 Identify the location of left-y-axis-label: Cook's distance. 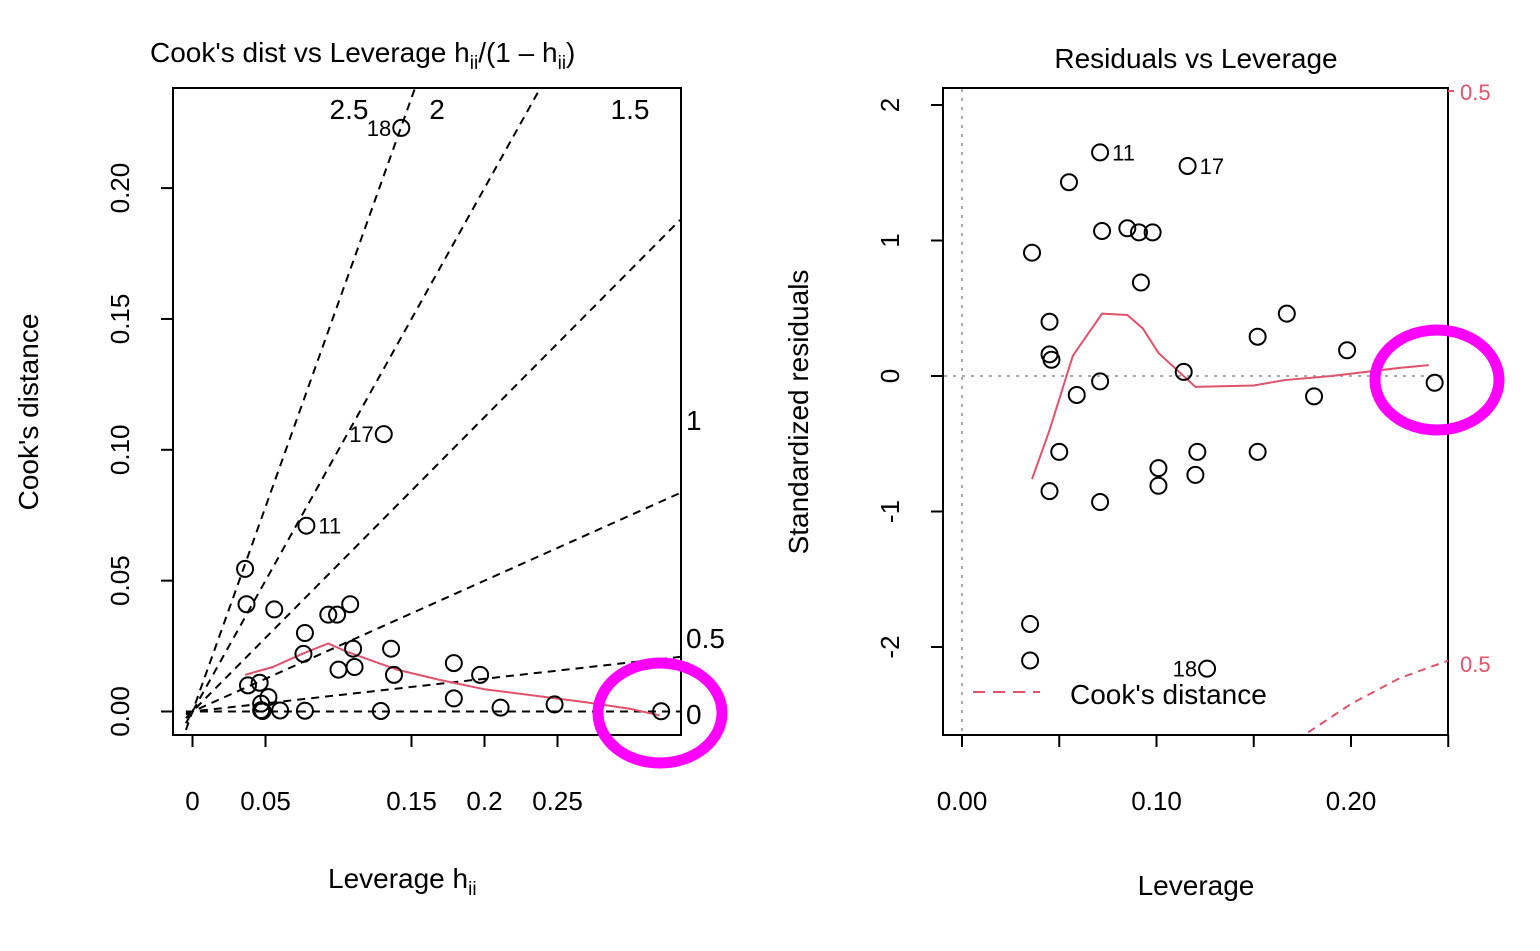
(28, 412).